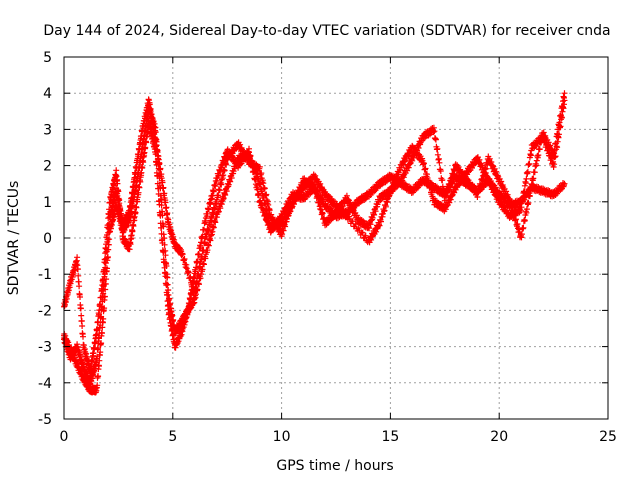 This screenshot has height=480, width=640. Describe the element at coordinates (47, 94) in the screenshot. I see `y-tick-label: 4` at that location.